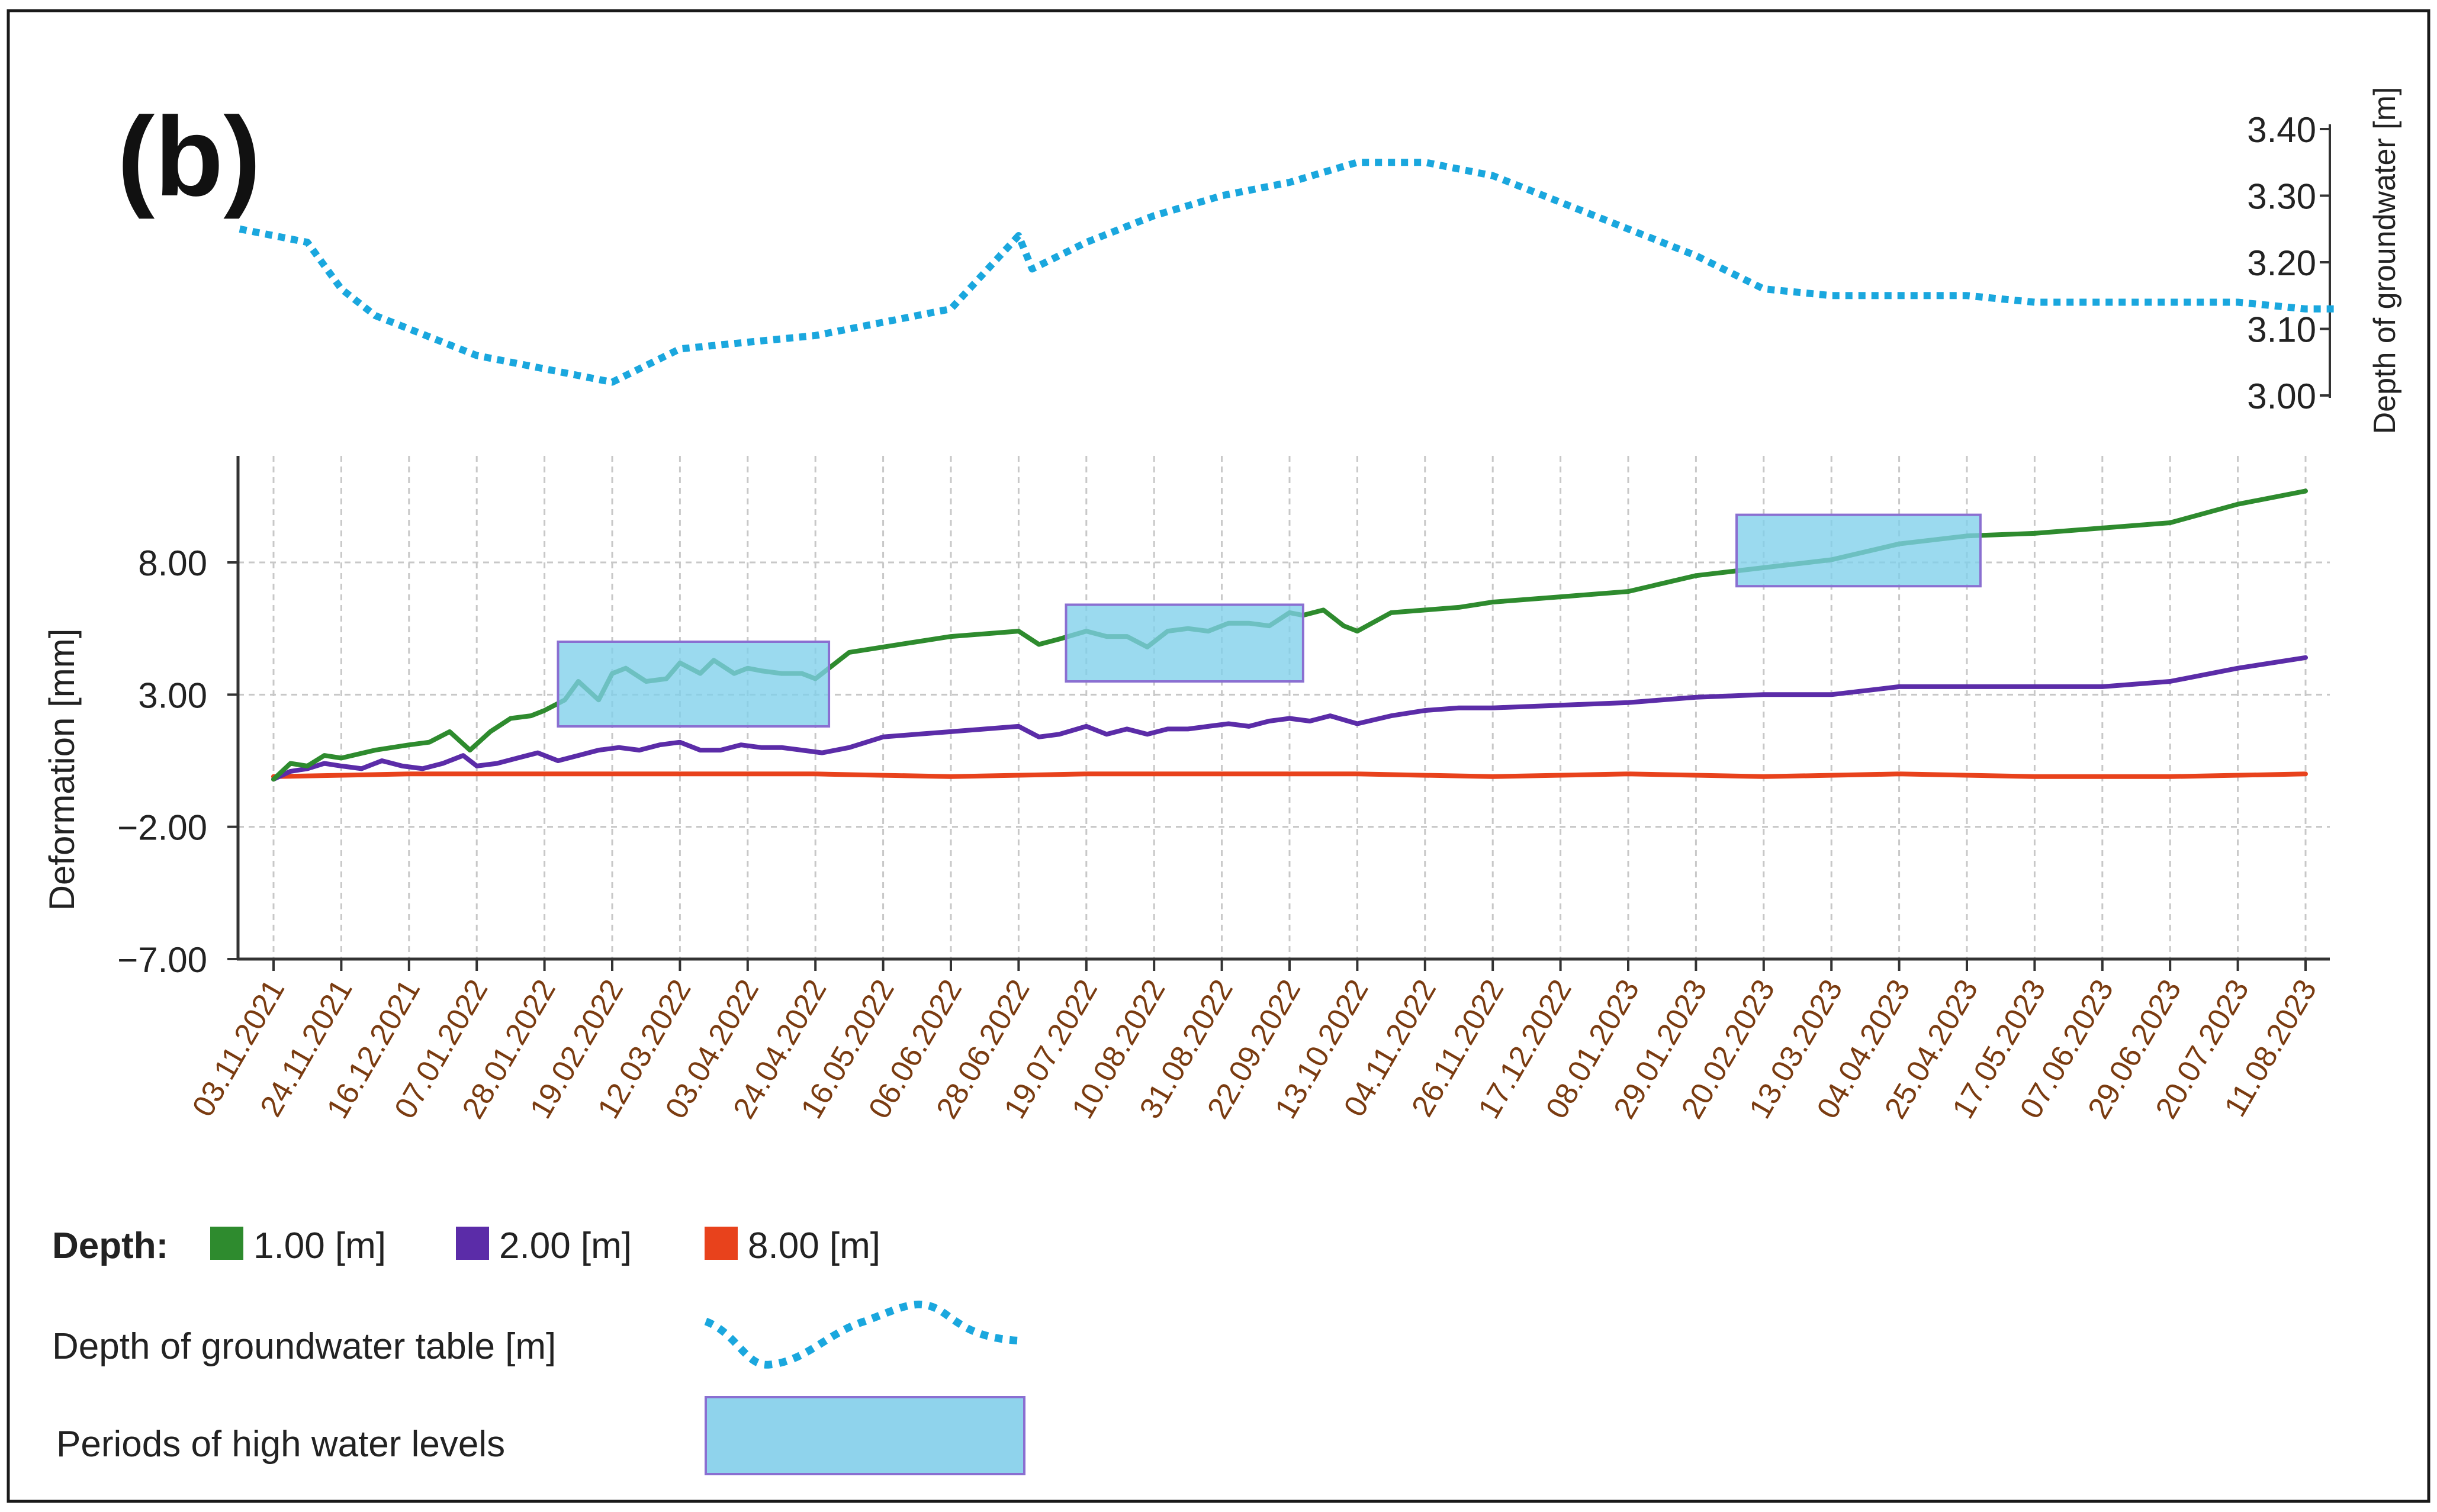 This screenshot has height=1512, width=2437. What do you see at coordinates (172, 563) in the screenshot?
I see `y-tick-label: 8.00` at bounding box center [172, 563].